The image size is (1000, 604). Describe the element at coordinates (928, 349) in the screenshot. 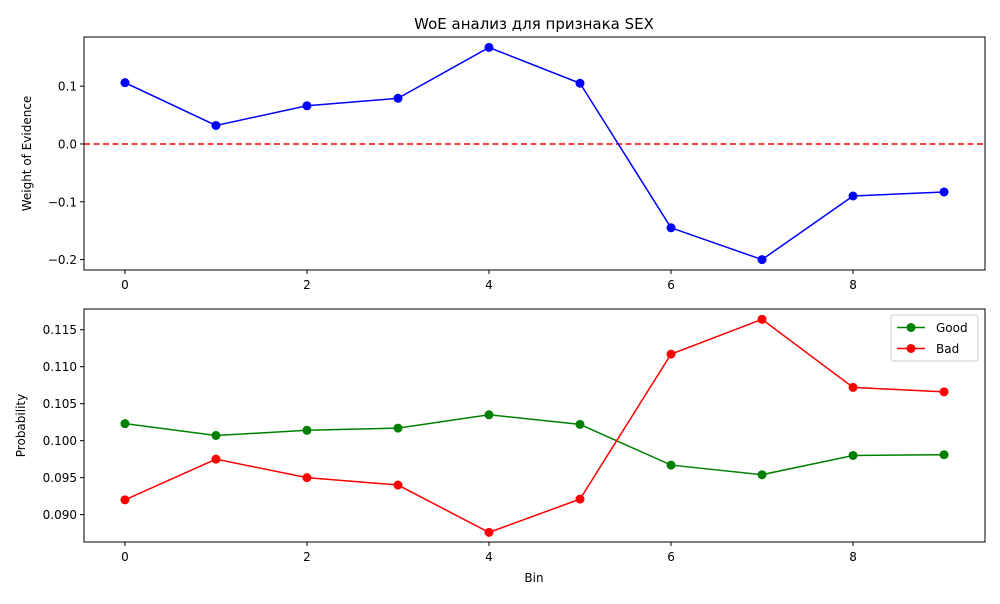

I see `legend-item-bad: Bad` at that location.